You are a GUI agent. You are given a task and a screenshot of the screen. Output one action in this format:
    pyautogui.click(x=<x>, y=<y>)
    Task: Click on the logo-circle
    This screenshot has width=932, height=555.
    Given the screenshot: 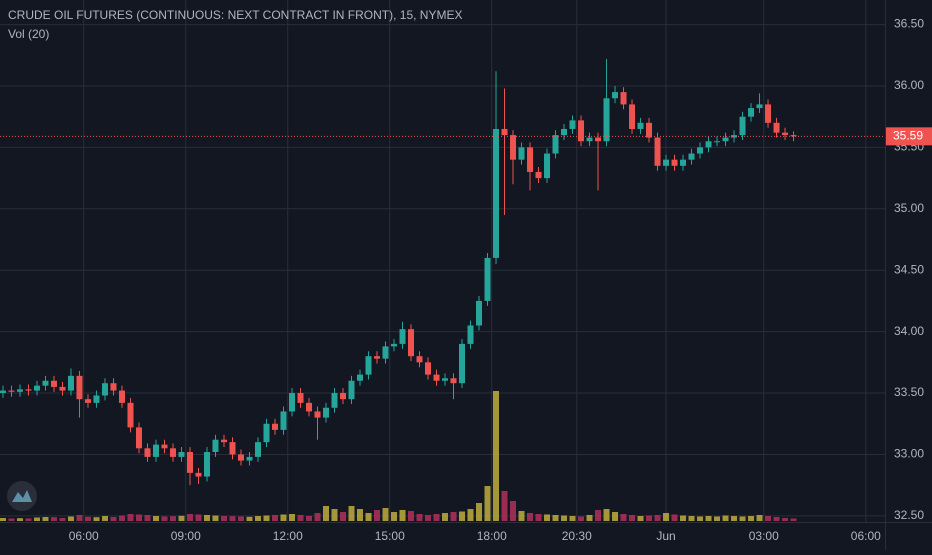 What is the action you would take?
    pyautogui.click(x=22, y=496)
    